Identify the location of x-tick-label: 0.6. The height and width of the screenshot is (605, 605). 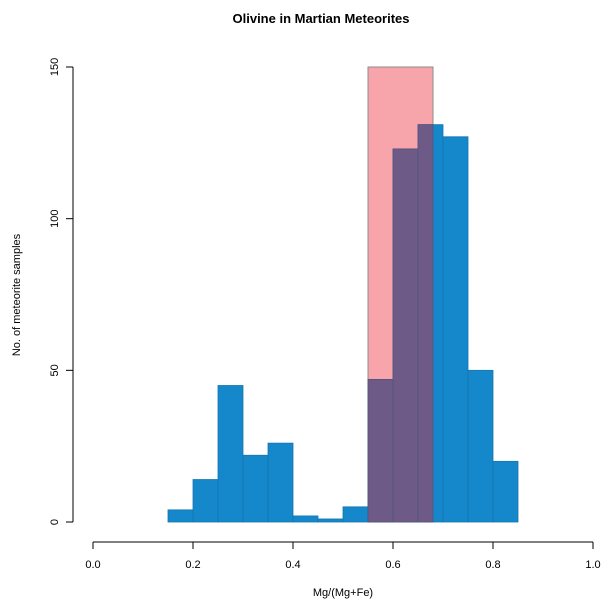
(392, 565).